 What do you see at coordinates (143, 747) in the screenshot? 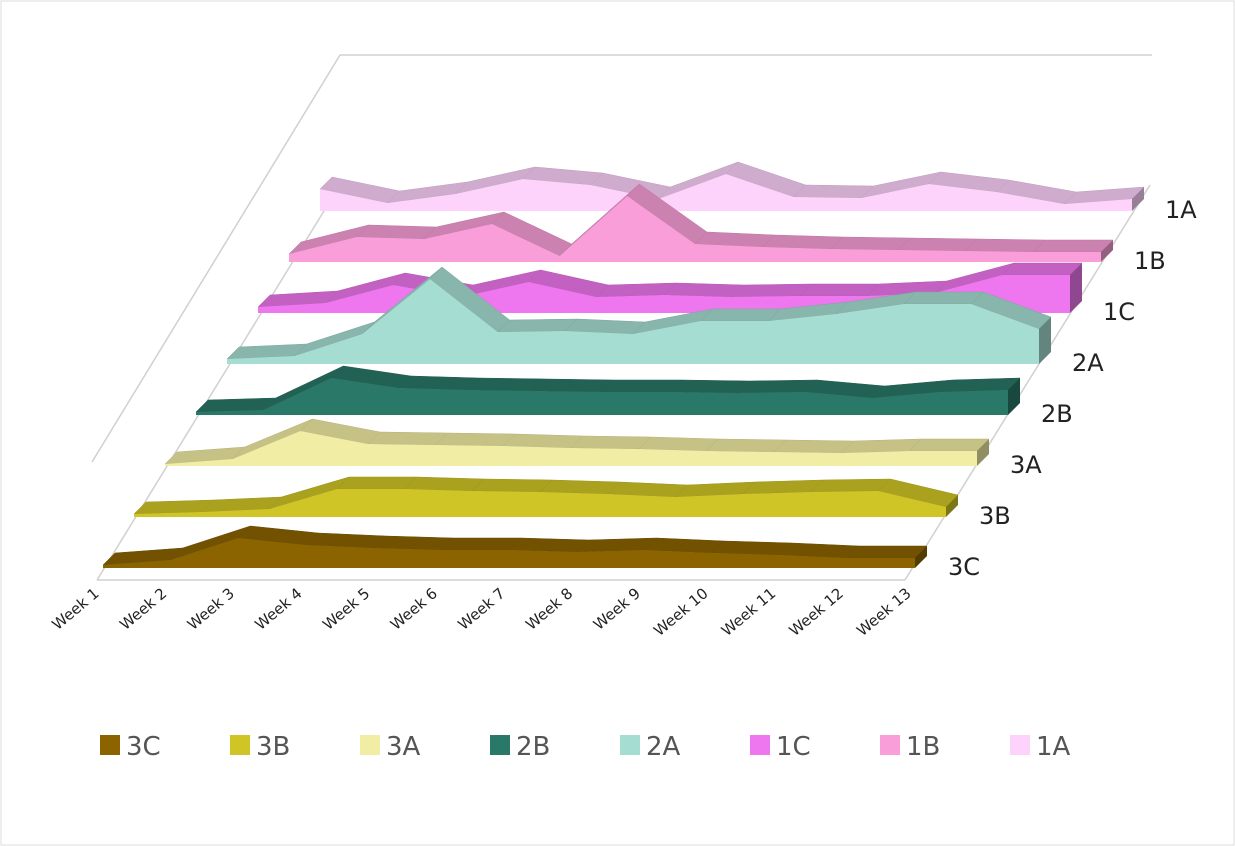
I see `legend-label: 3C` at bounding box center [143, 747].